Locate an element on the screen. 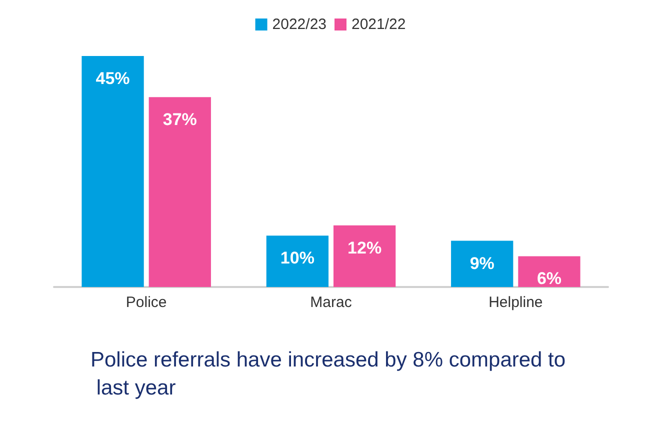  data-label: 9% is located at coordinates (482, 263).